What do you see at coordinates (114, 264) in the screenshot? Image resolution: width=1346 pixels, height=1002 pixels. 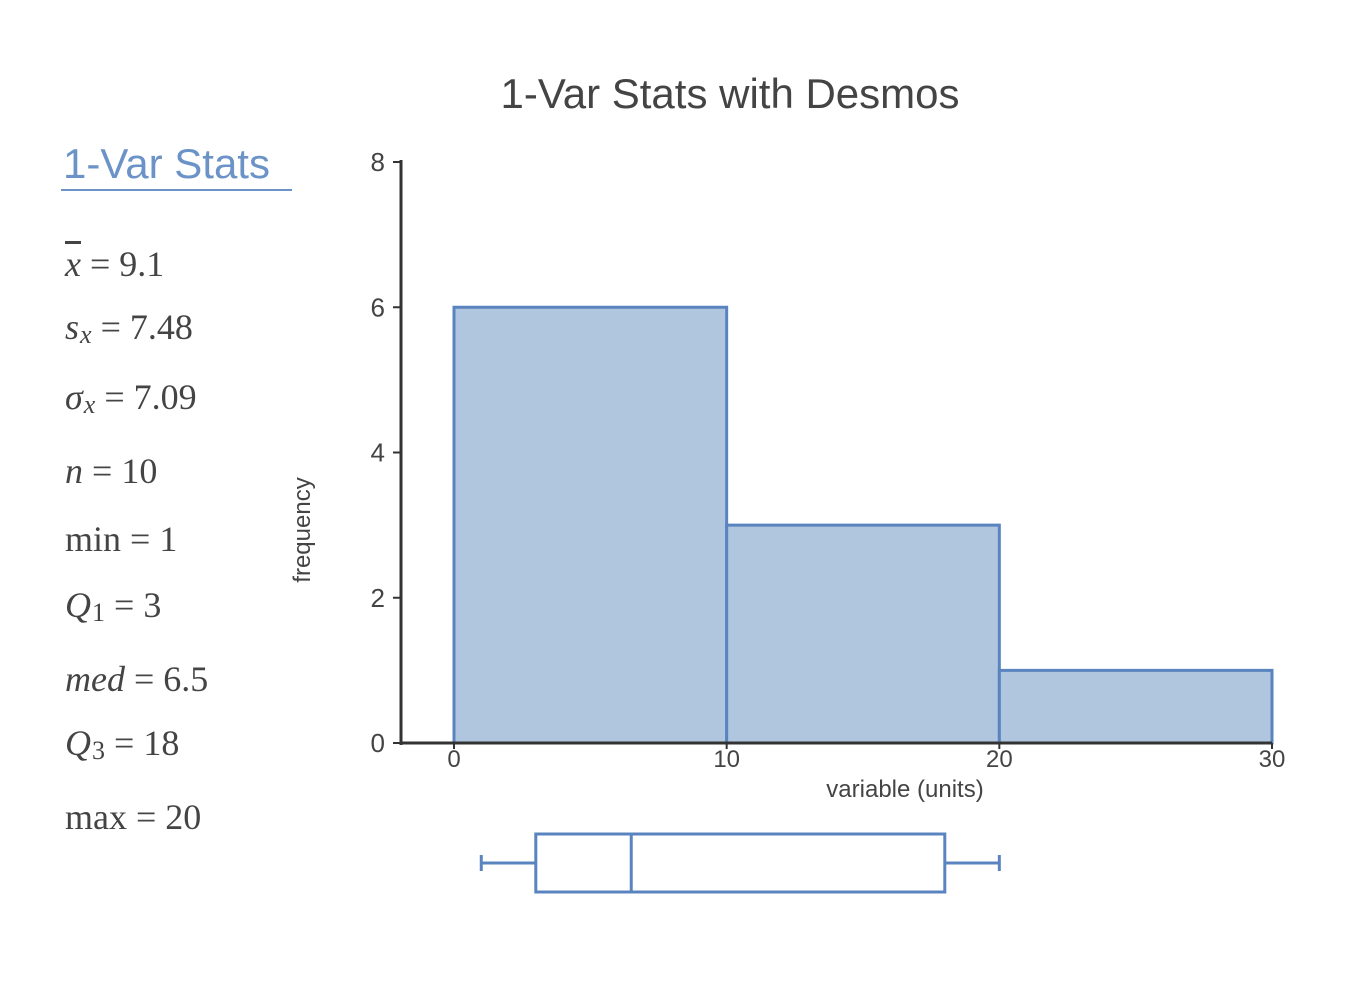 I see `stat-mean: x = 9.1` at bounding box center [114, 264].